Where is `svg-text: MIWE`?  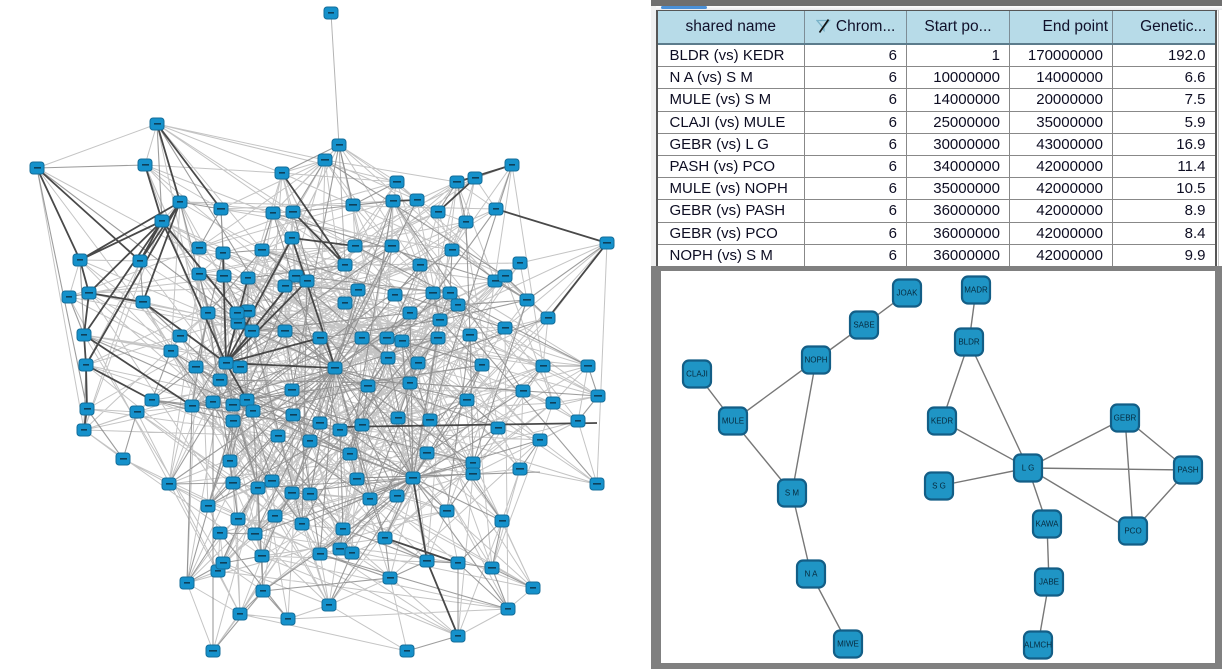
svg-text: MIWE is located at coordinates (848, 644).